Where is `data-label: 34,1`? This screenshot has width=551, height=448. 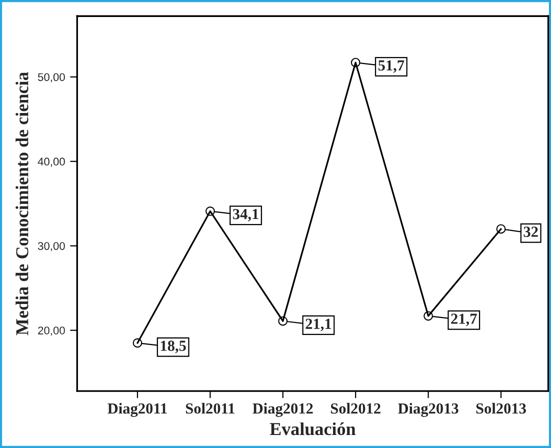
data-label: 34,1 is located at coordinates (245, 215).